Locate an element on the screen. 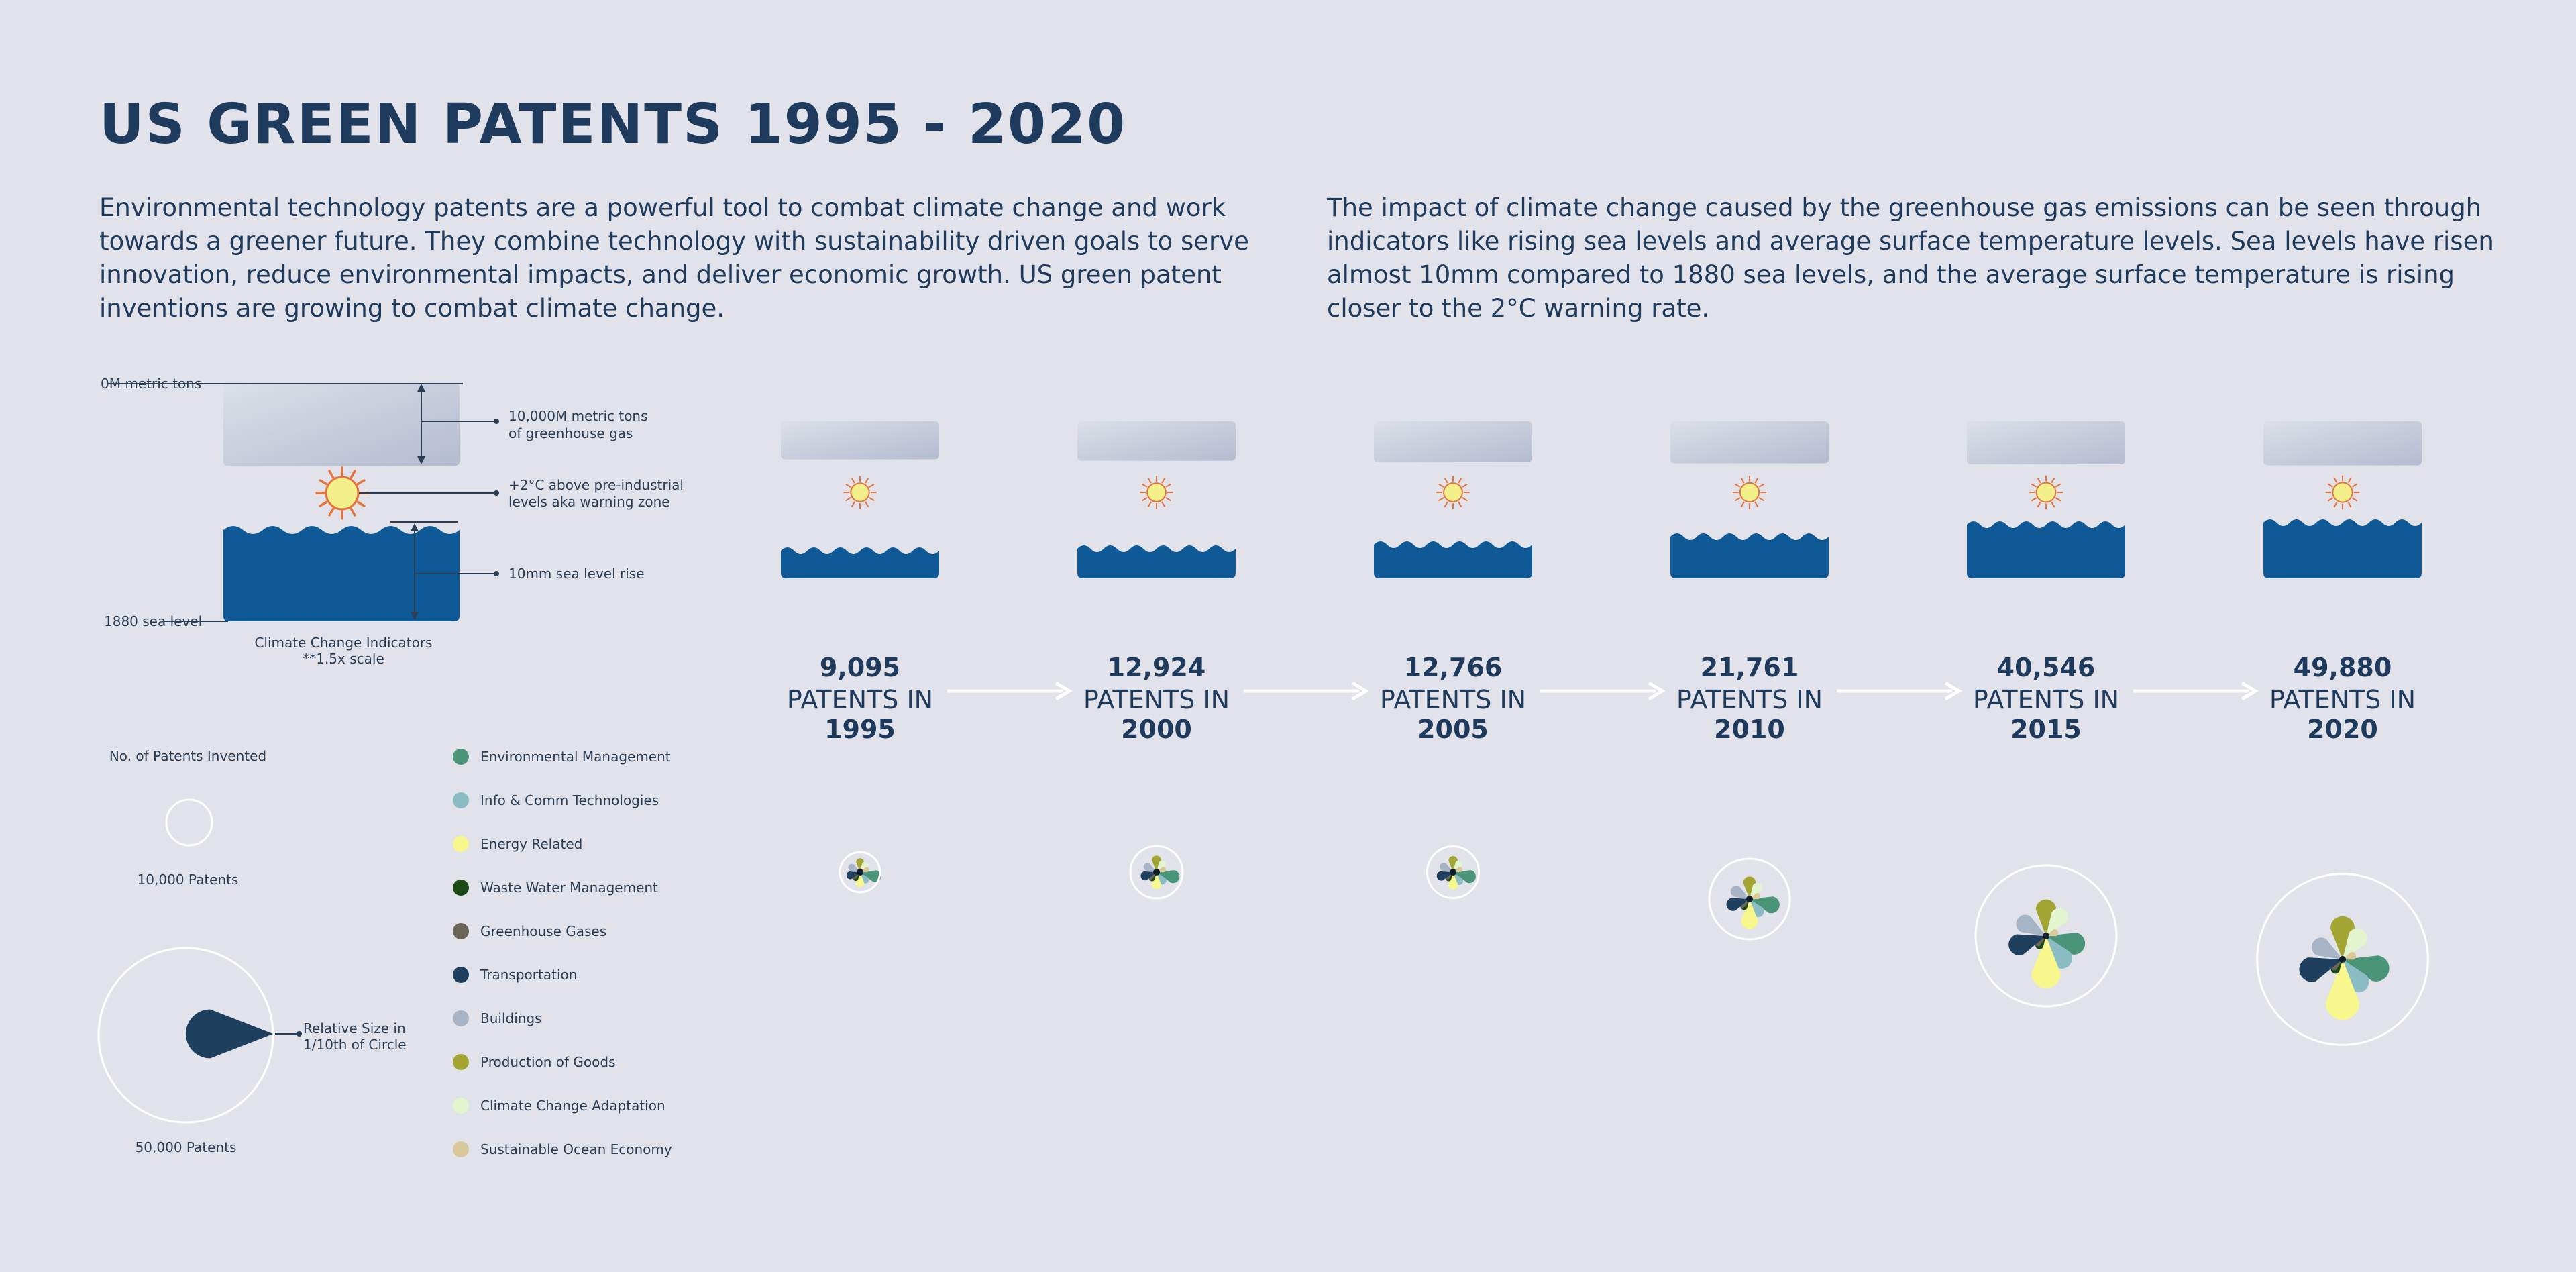 Image resolution: width=2576 pixels, height=1272 pixels. petal-chart-2010 is located at coordinates (1749, 899).